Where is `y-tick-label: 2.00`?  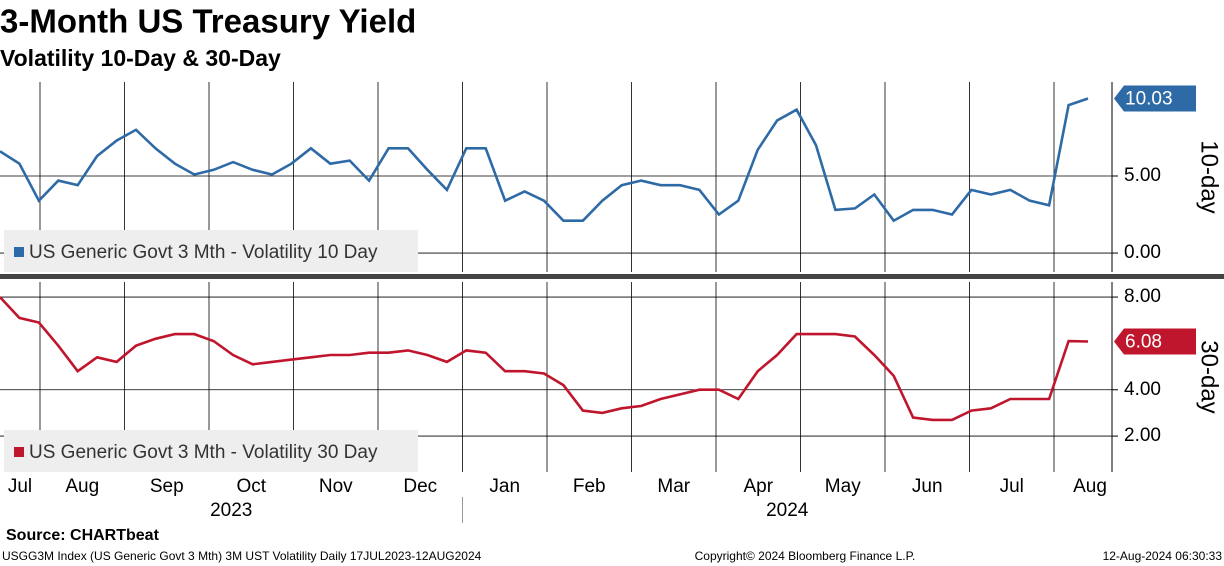
y-tick-label: 2.00 is located at coordinates (1142, 435).